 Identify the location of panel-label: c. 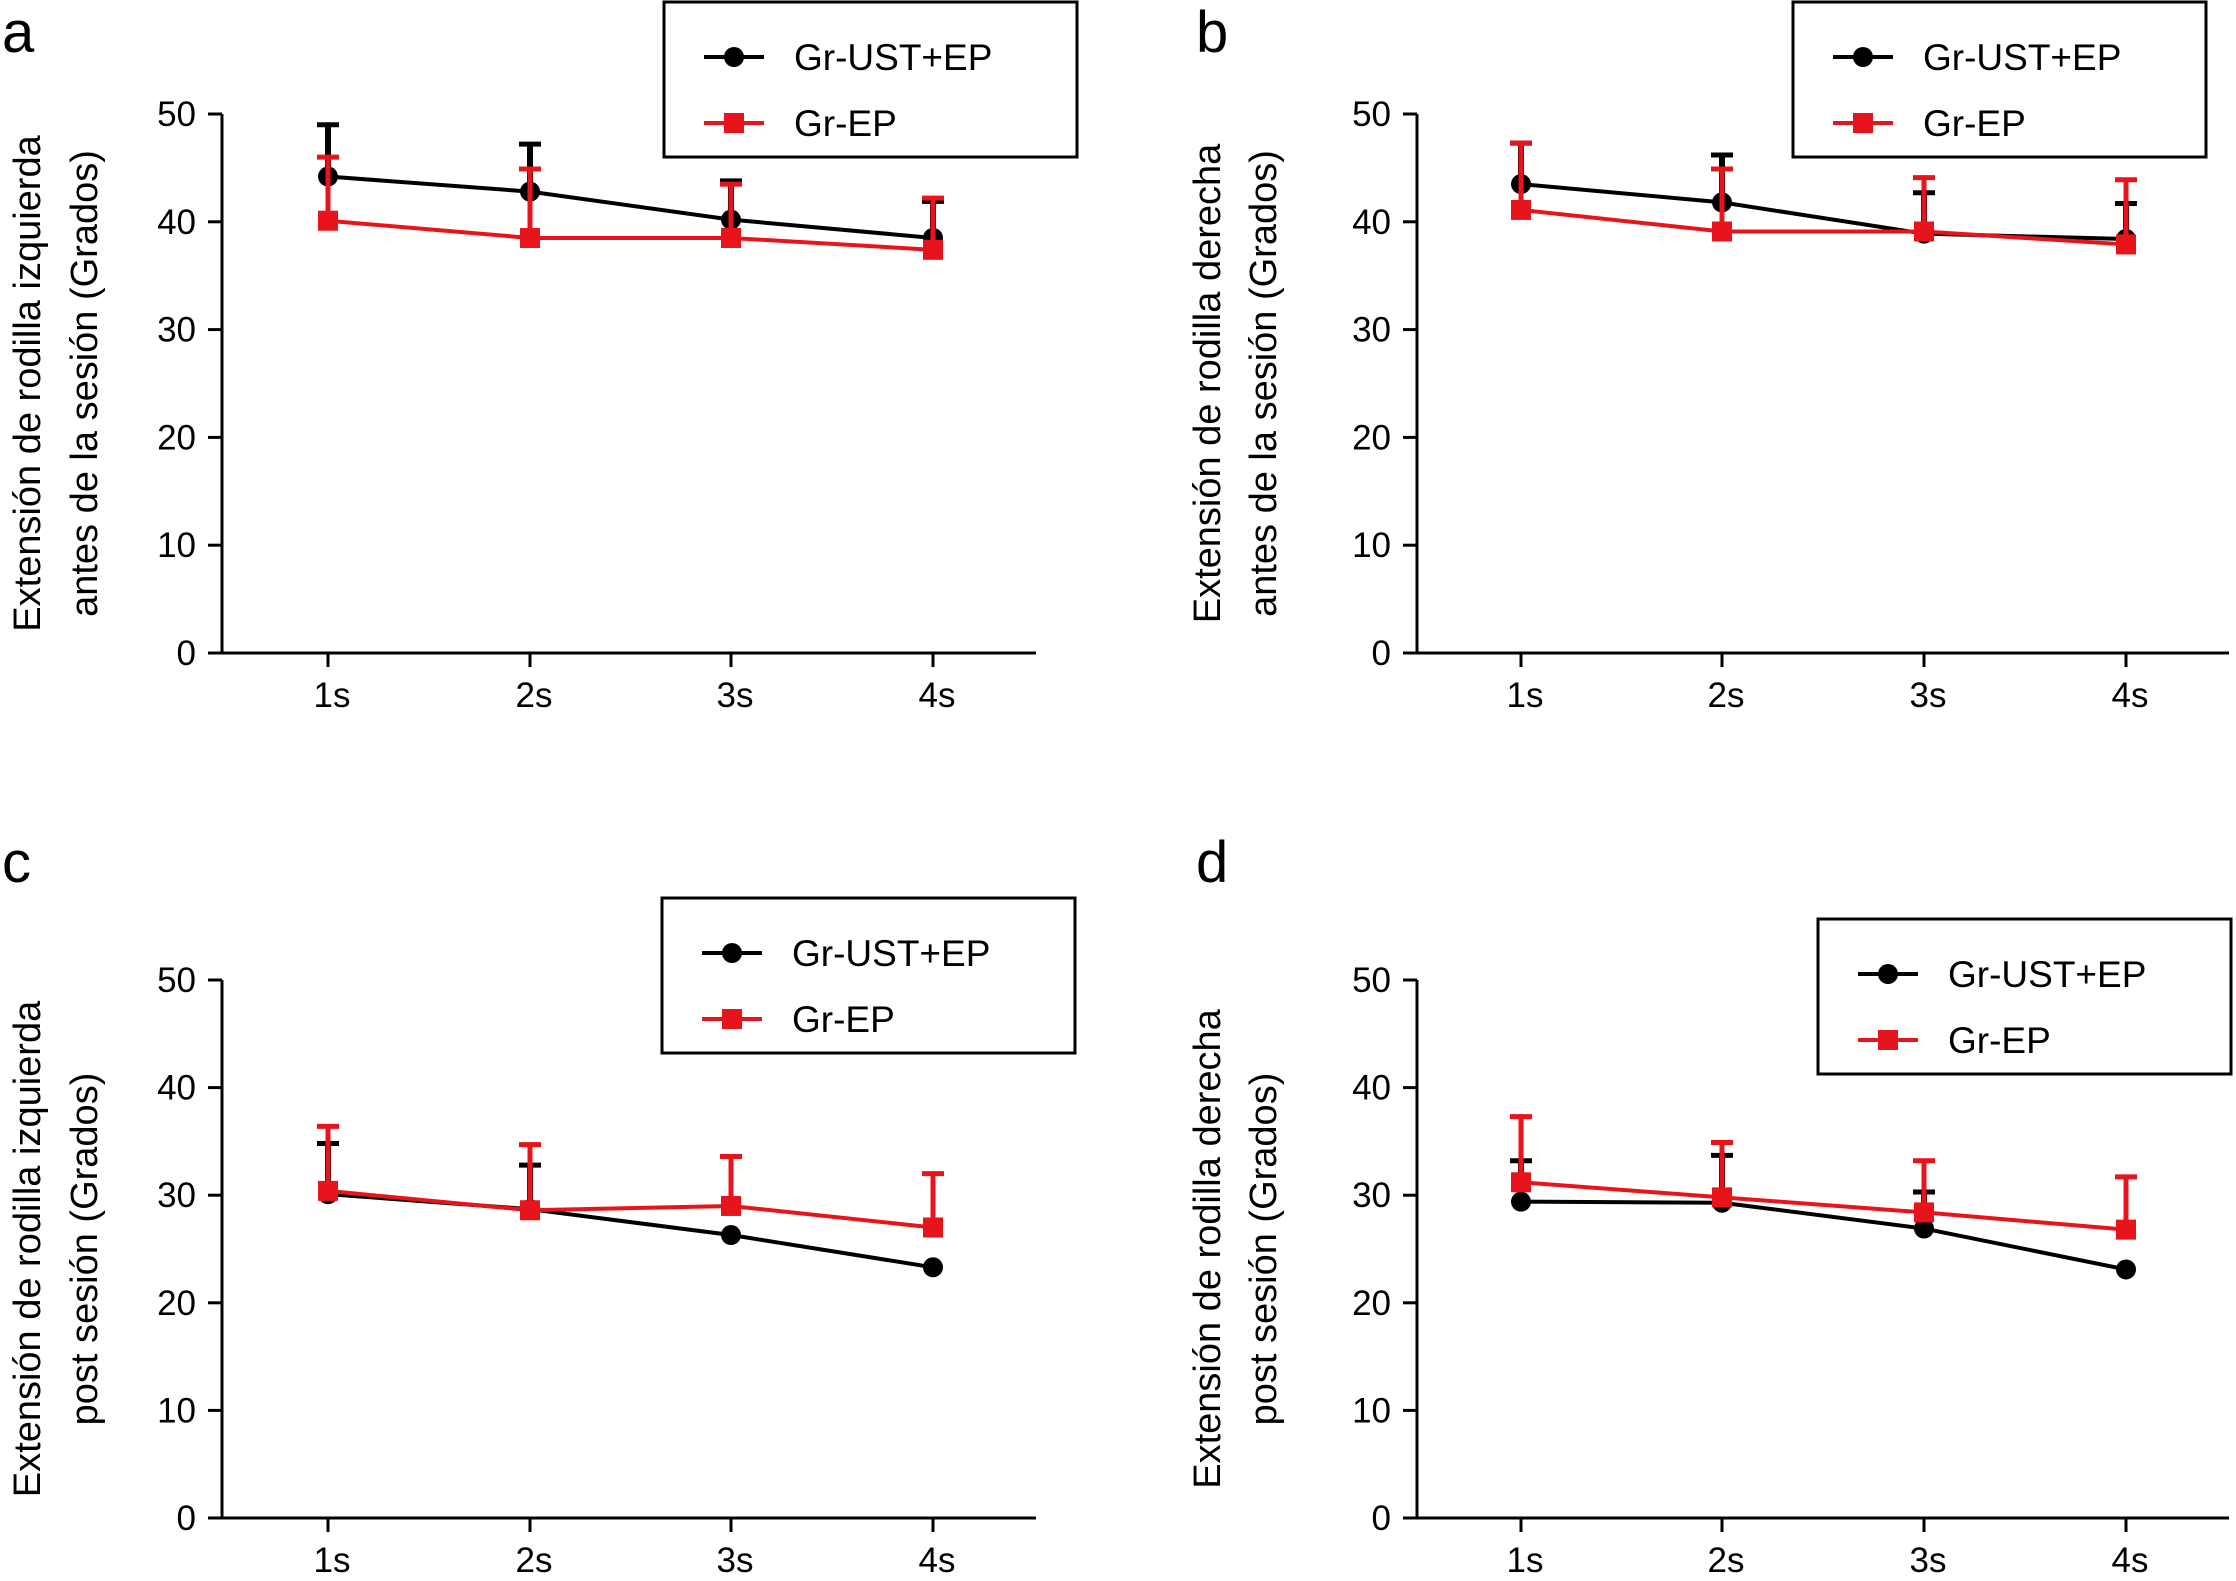
(16, 862).